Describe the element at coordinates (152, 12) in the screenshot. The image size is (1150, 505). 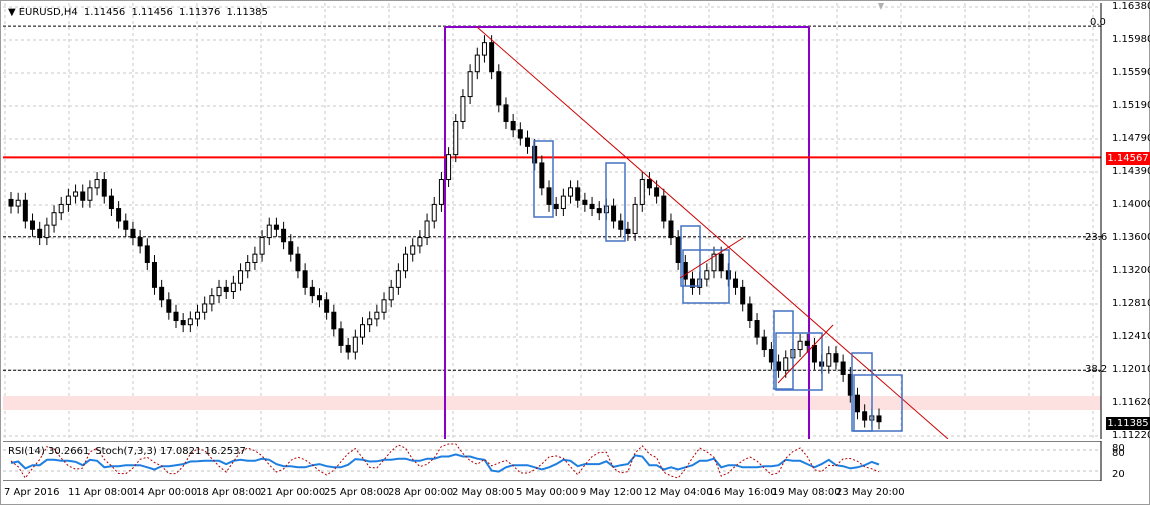
I see `symbol-high: 1.11456` at that location.